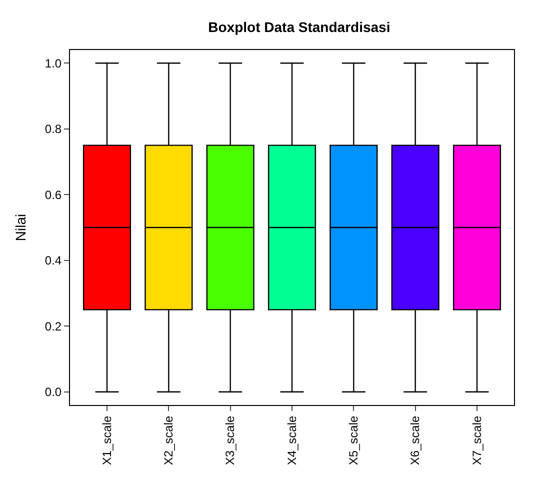  I want to click on y-tick-label: 0.2, so click(53, 326).